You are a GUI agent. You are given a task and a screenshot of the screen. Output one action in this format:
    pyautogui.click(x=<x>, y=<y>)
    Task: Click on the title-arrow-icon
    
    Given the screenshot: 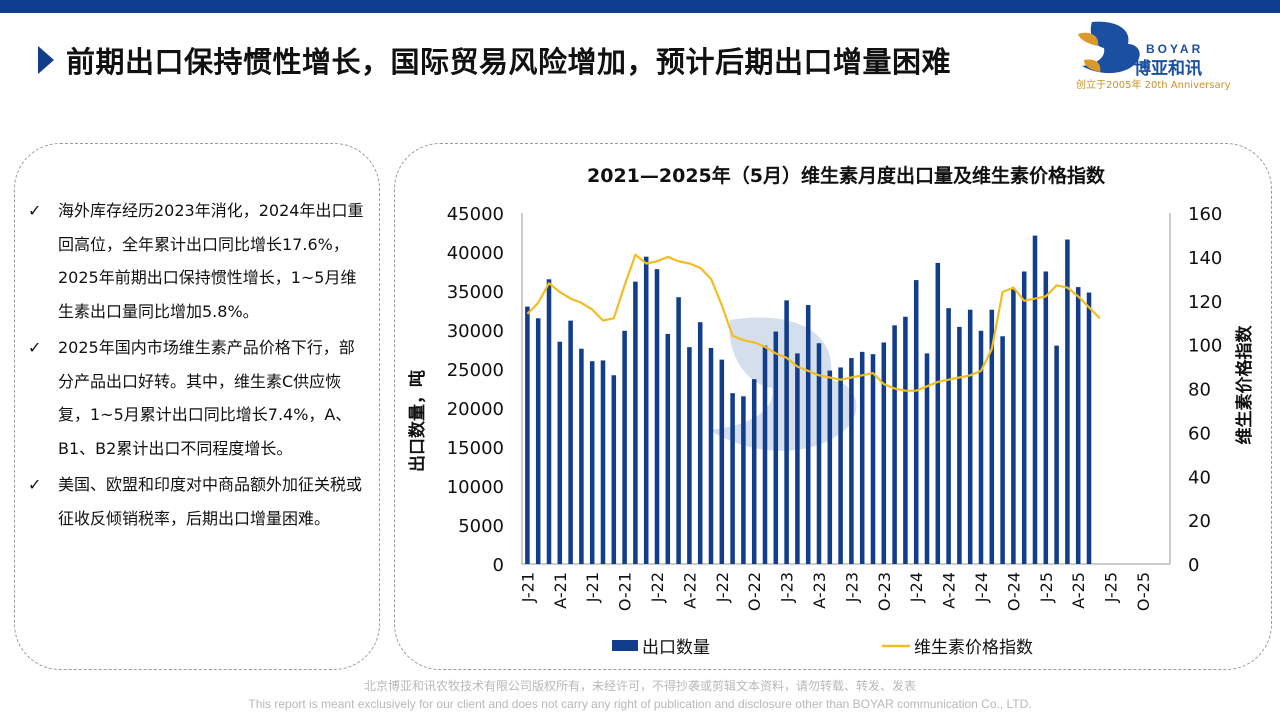 What is the action you would take?
    pyautogui.click(x=46, y=60)
    